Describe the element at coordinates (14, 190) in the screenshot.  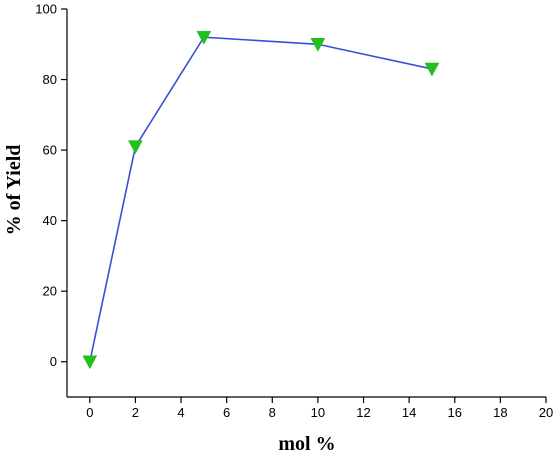
I see `y-axis-title: % of Yield` at that location.